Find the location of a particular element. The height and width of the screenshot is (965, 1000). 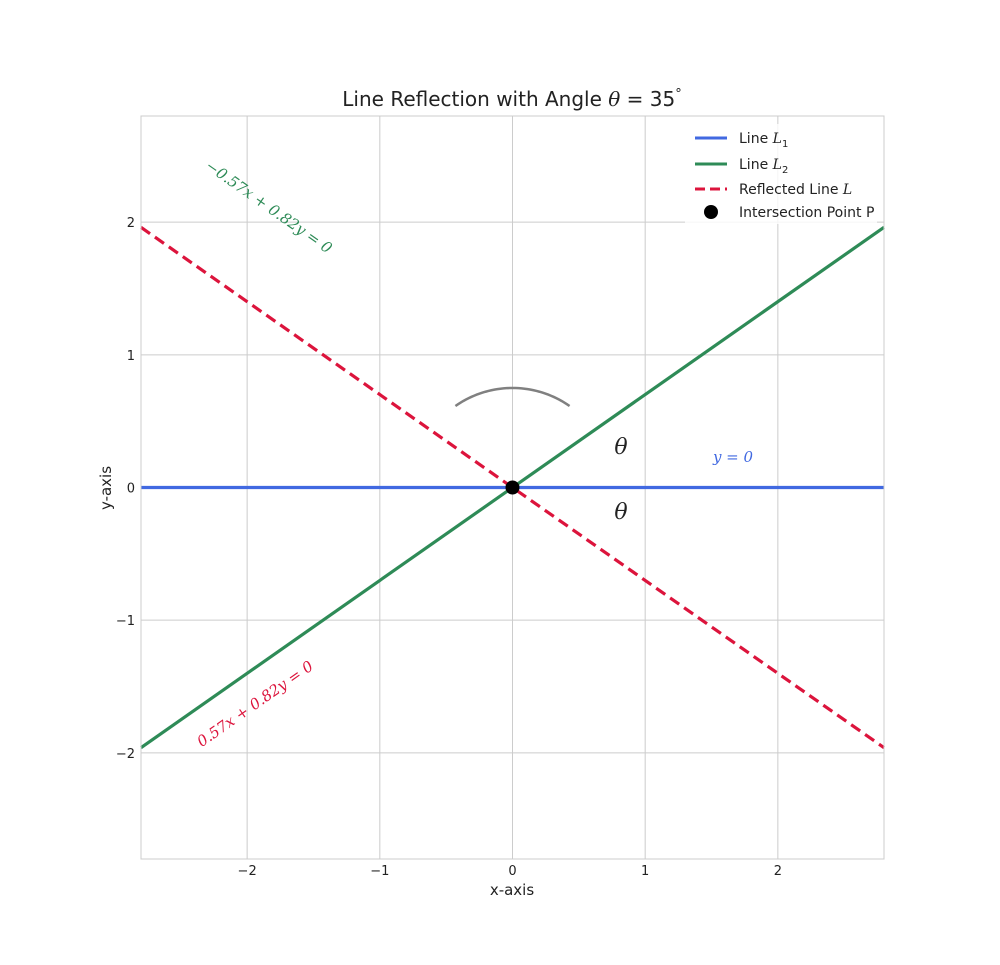

x-tick-label: 2 is located at coordinates (778, 871).